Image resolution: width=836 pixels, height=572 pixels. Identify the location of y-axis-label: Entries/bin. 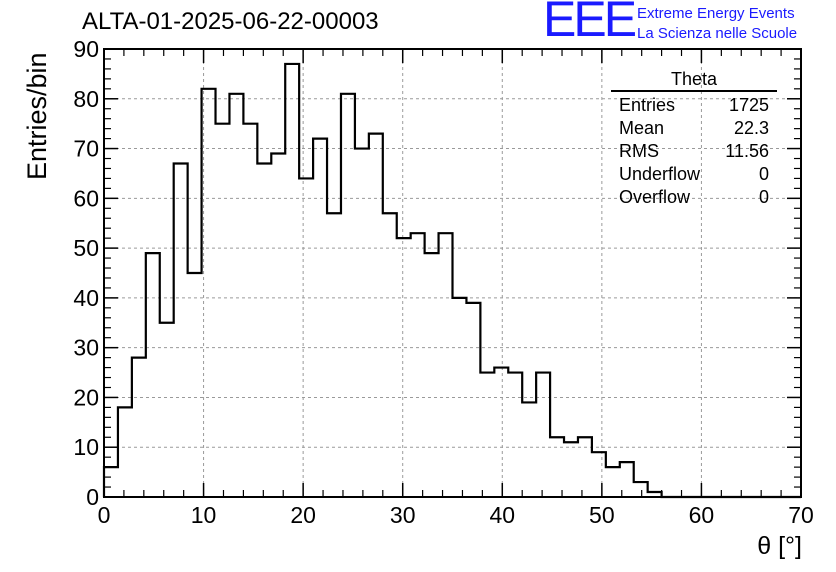
(37, 116).